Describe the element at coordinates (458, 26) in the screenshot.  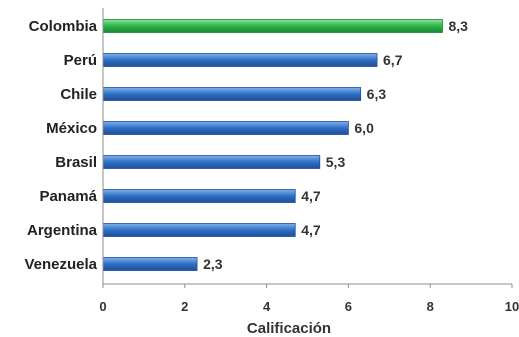
I see `value-label-0: 8,3` at that location.